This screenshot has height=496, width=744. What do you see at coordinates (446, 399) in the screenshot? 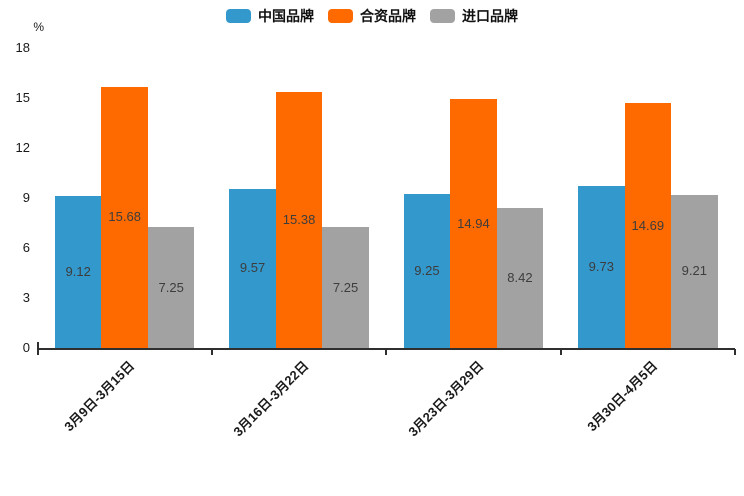
I see `x-category-label: 3月23日-3月29日` at bounding box center [446, 399].